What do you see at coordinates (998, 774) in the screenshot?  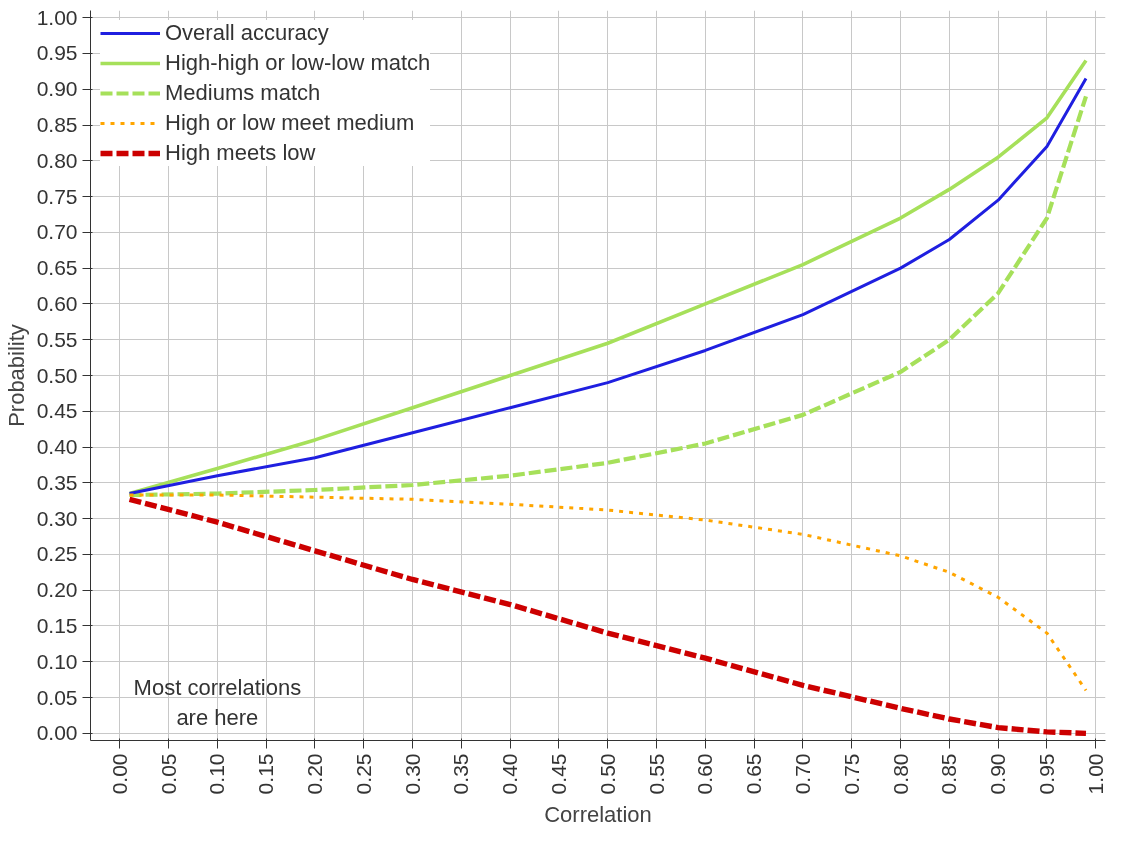 I see `x-tick-label: 0.90` at bounding box center [998, 774].